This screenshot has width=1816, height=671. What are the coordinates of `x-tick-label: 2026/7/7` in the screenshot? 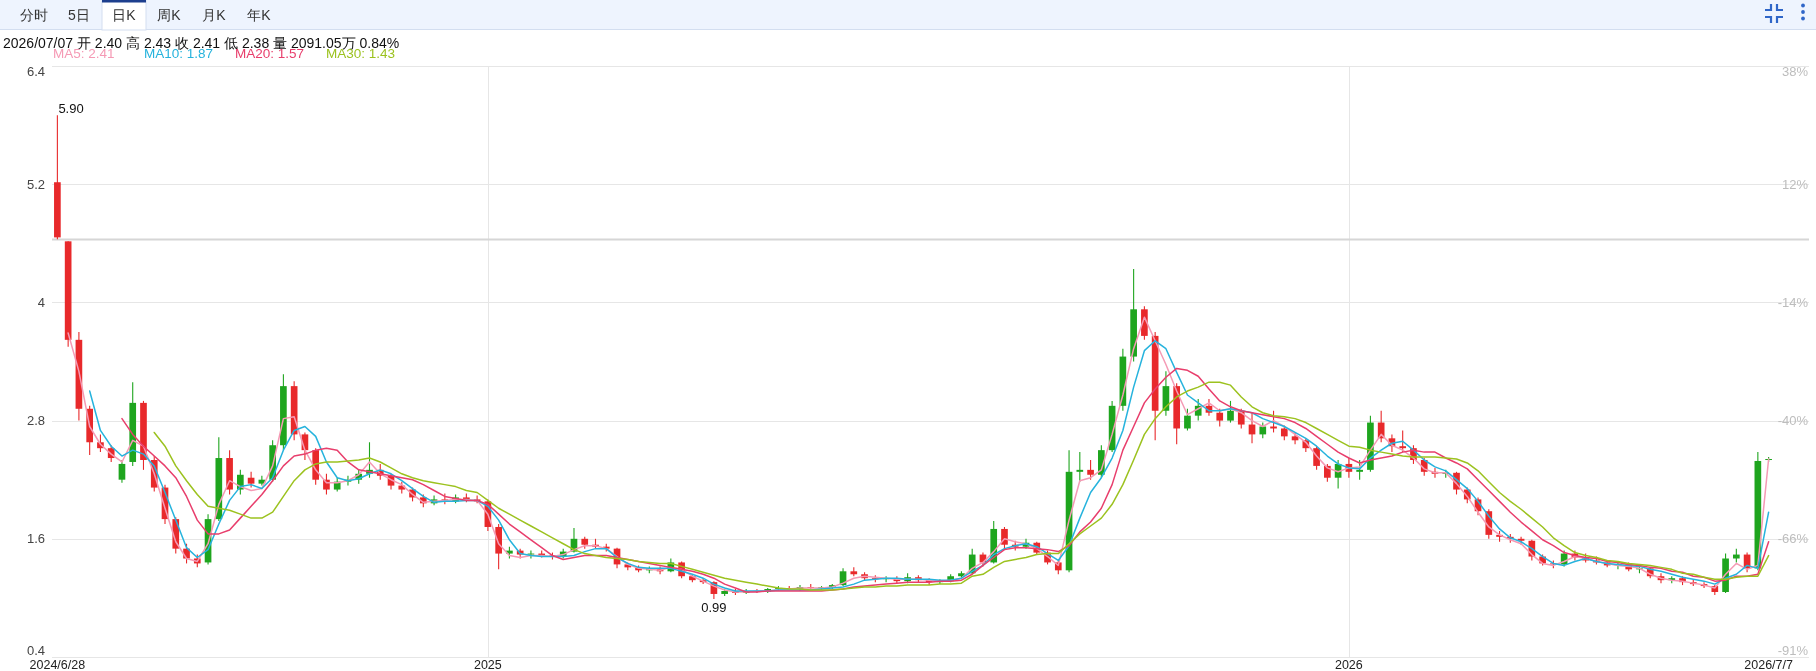 It's located at (1768, 664).